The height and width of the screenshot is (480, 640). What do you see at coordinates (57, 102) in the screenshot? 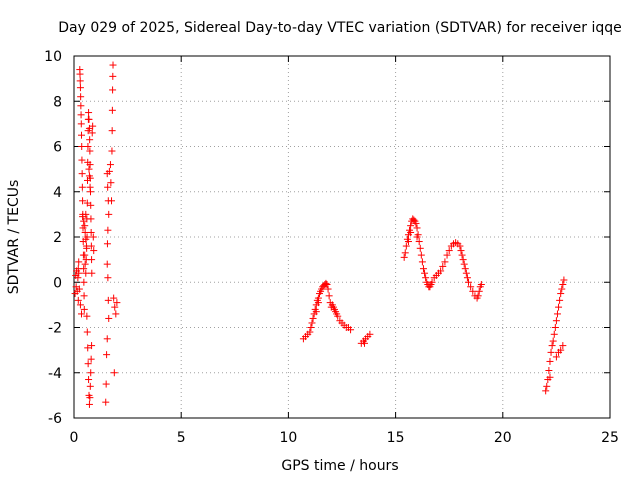
I see `y-tick-label: 8` at bounding box center [57, 102].